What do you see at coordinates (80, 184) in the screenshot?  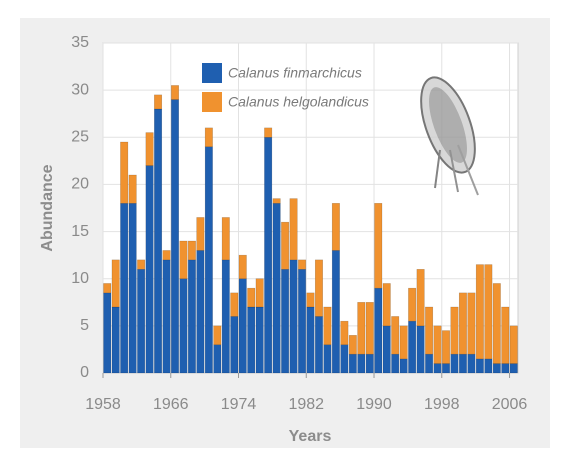 I see `y-tick-label: 20` at bounding box center [80, 184].